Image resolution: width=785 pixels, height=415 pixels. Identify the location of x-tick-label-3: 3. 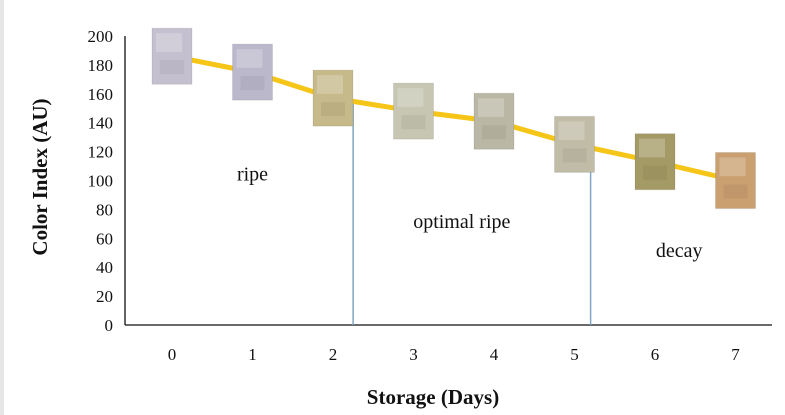
(413, 354).